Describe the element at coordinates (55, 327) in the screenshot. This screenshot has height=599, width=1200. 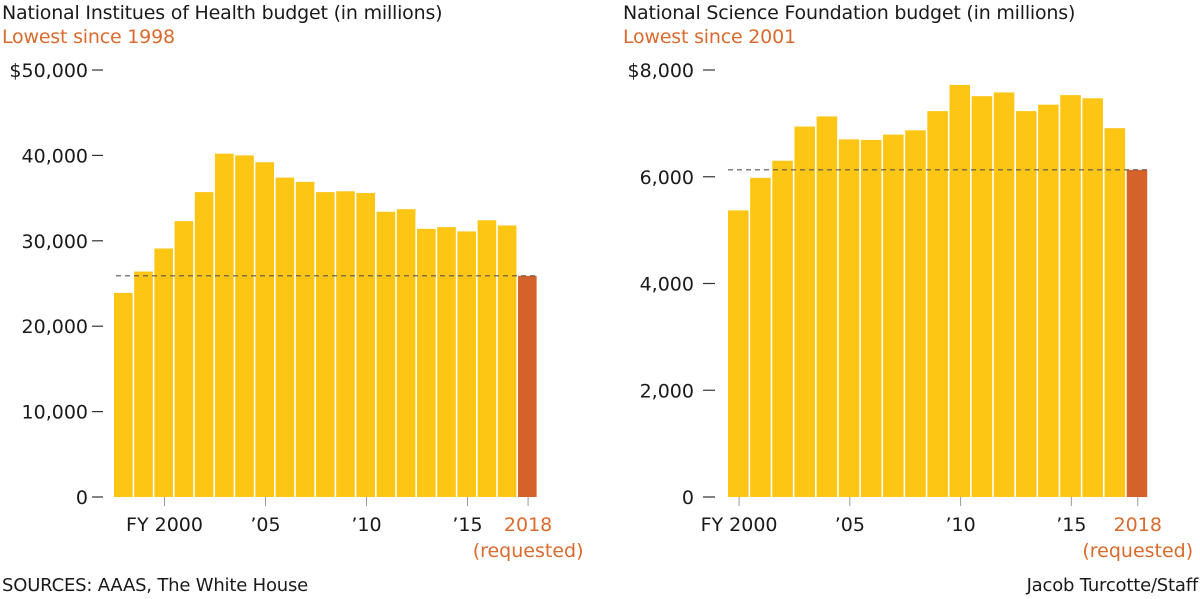
I see `nih-y-tick-label: 20,000` at that location.